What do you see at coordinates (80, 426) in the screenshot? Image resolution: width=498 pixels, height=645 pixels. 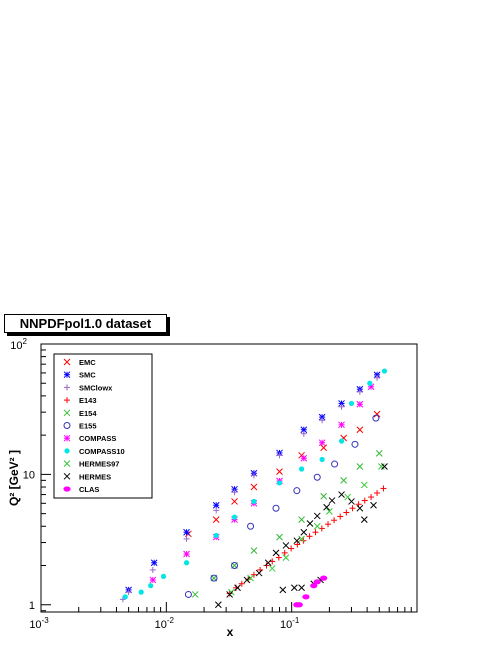 I see `legend-entry: E155` at bounding box center [80, 426].